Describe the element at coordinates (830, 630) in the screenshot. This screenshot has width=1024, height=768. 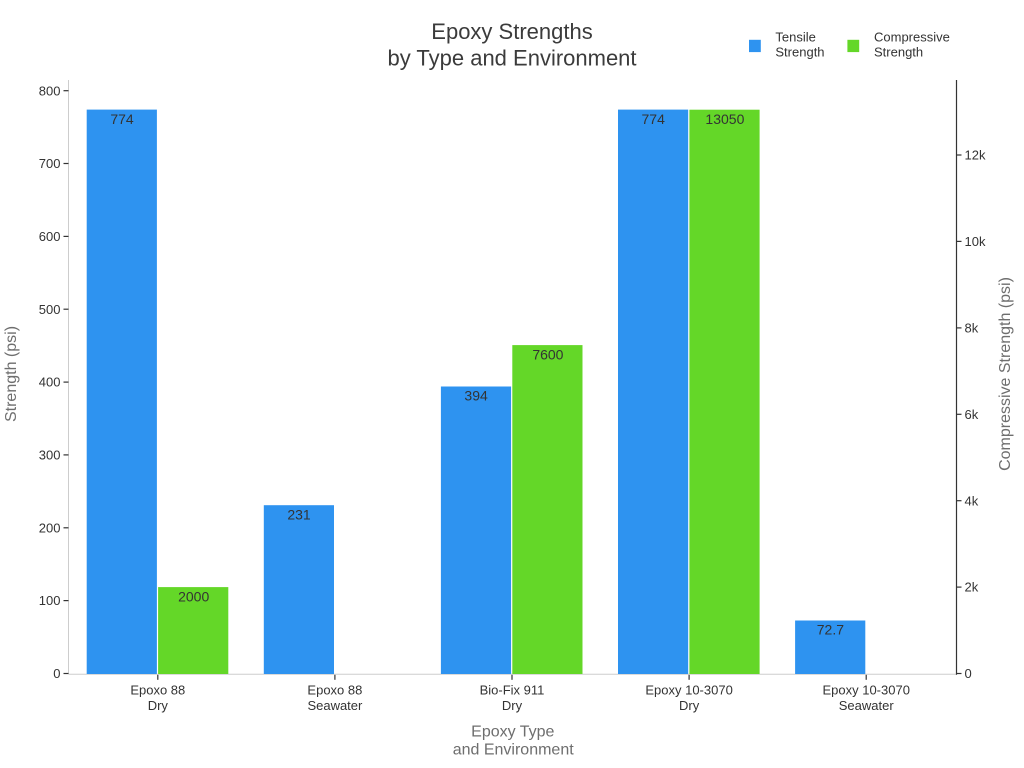
I see `svg-text: 72.7` at that location.